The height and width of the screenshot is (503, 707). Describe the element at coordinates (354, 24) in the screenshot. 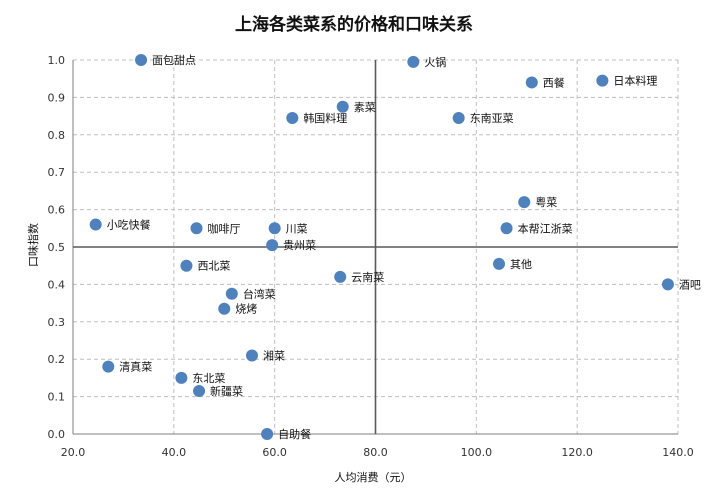

I see `chart-title: 上海各类菜系的价格和口味关系` at that location.